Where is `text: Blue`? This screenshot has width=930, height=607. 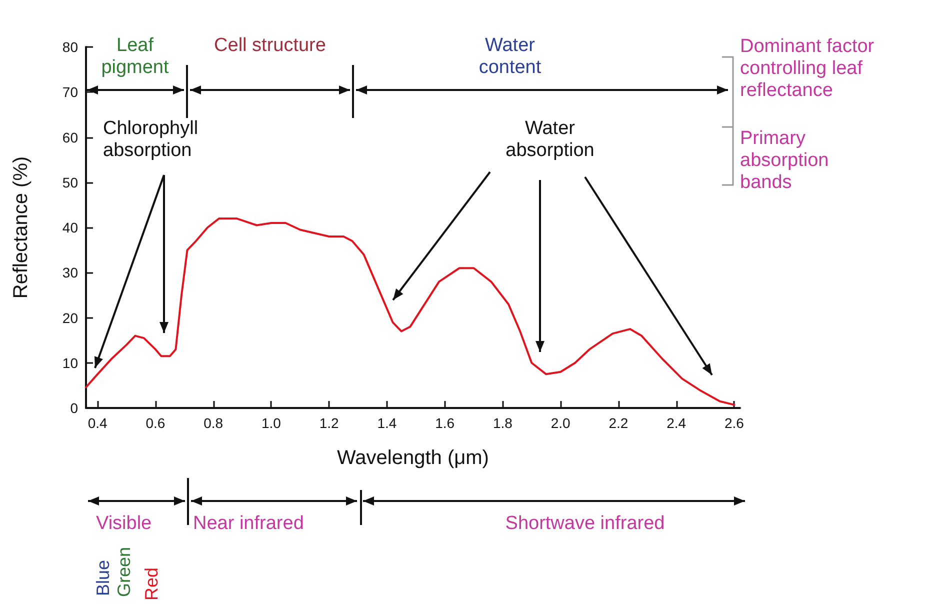 text: Blue is located at coordinates (103, 578).